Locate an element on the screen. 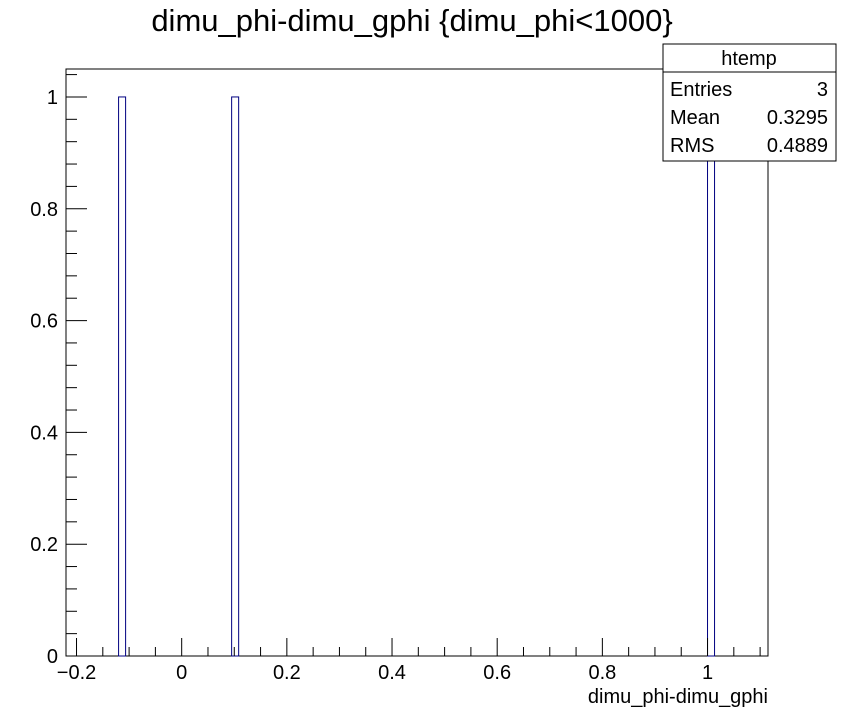 Image resolution: width=851 pixels, height=713 pixels. stats-box: htemp Entries 3 Mean 0.3295 RMS 0.4889 is located at coordinates (749, 102).